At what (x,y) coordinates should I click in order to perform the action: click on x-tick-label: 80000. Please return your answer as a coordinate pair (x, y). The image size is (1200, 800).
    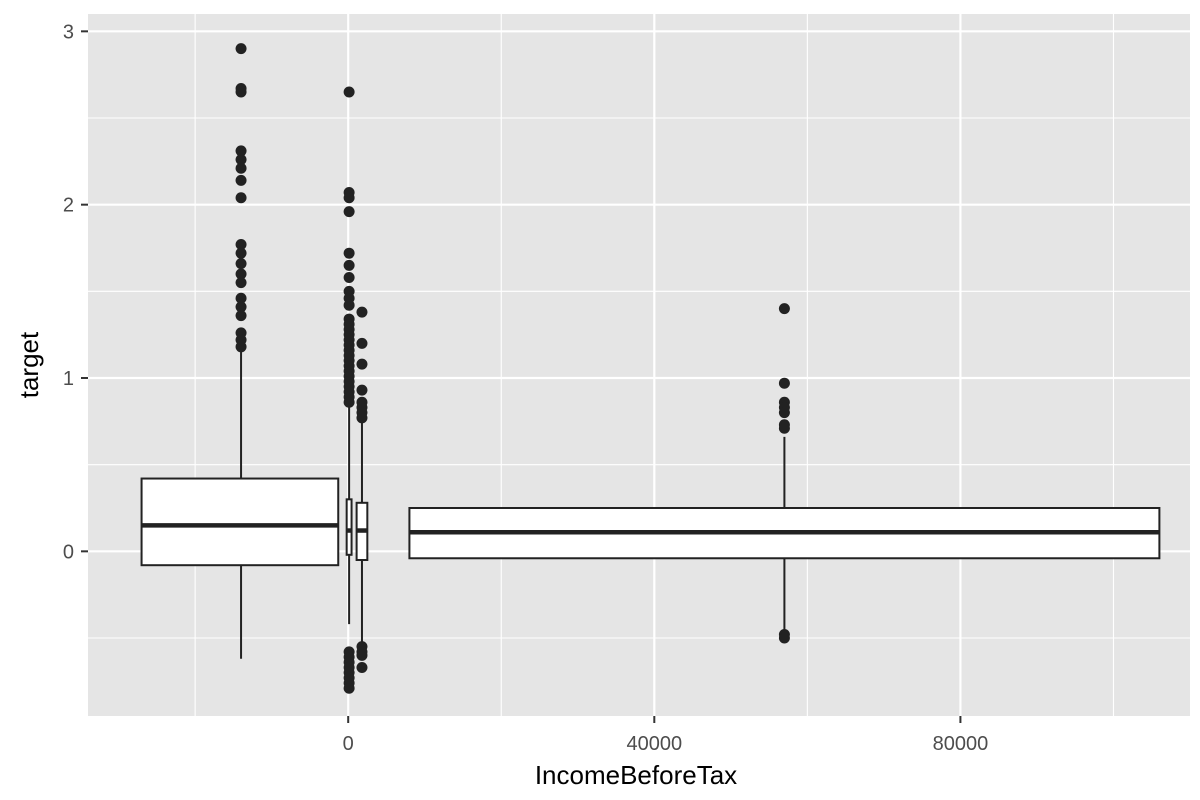
    Looking at the image, I should click on (961, 744).